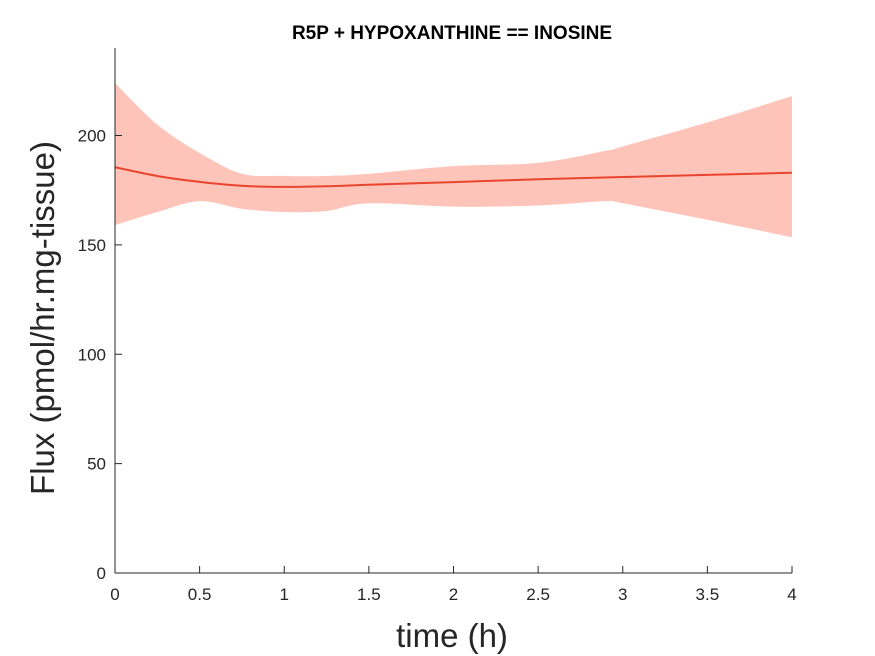  Describe the element at coordinates (452, 33) in the screenshot. I see `chart-title: R5P + HYPOXANTHINE == INOSINE` at that location.